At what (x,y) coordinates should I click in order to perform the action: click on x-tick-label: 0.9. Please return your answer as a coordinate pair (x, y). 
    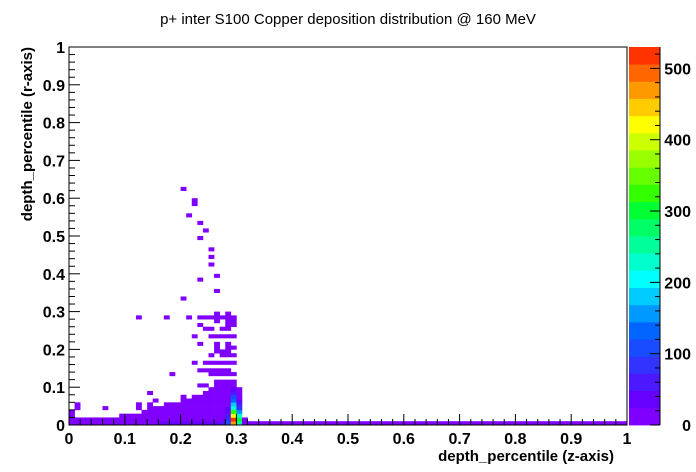
    Looking at the image, I should click on (571, 439).